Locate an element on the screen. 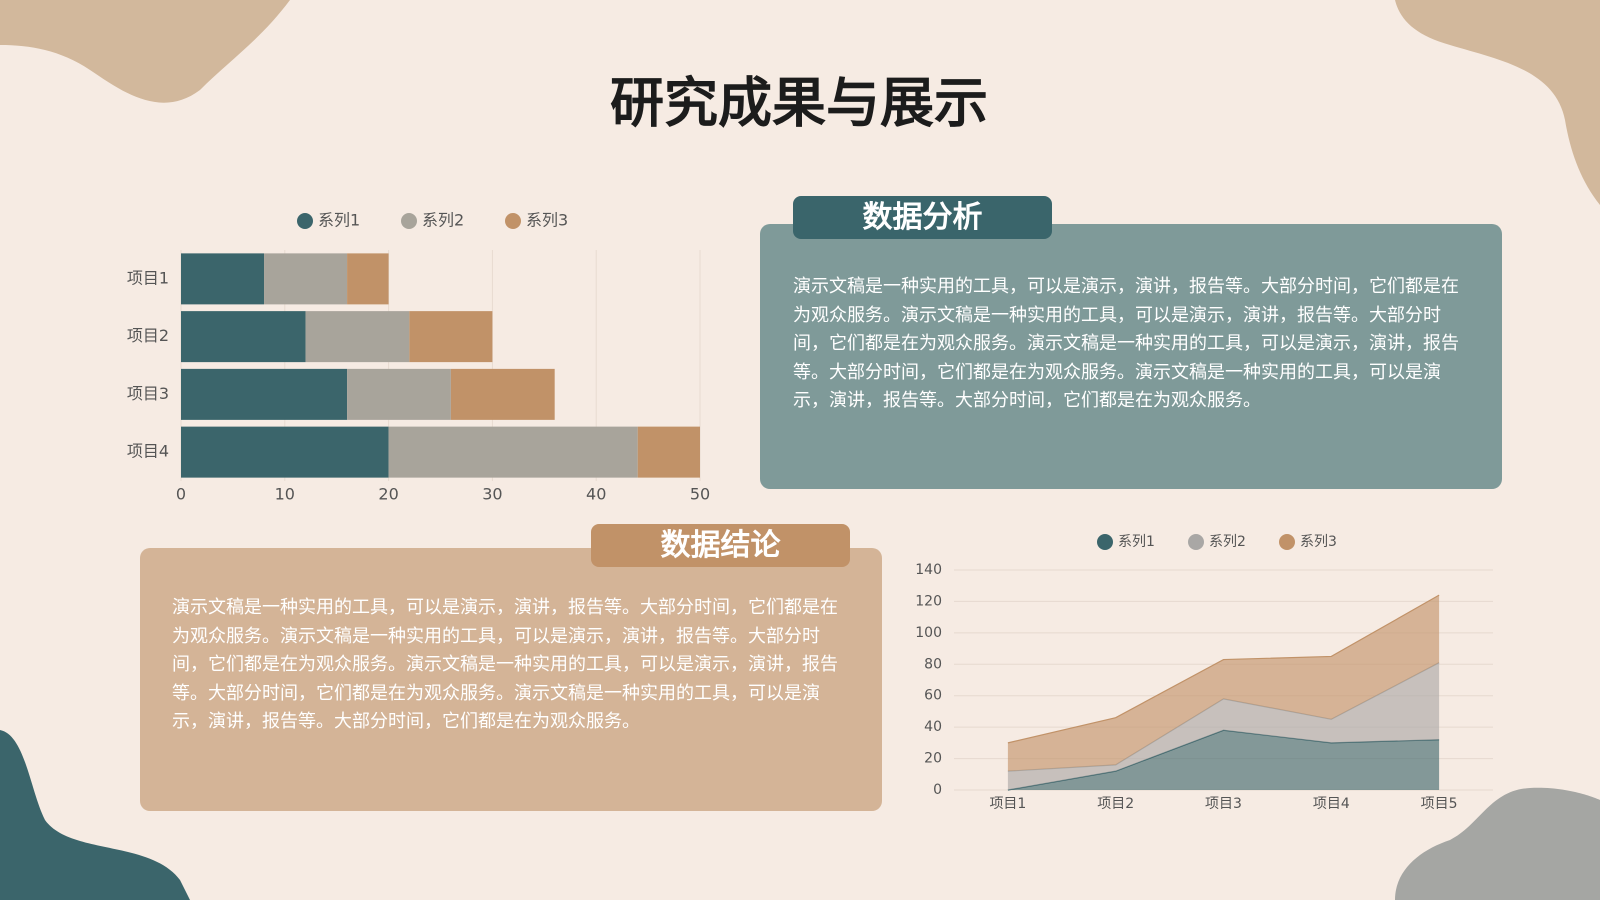  conclusion-panel is located at coordinates (511, 679).